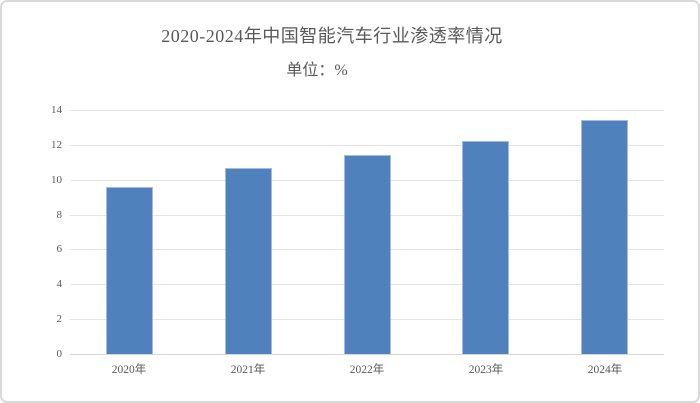  Describe the element at coordinates (248, 370) in the screenshot. I see `x-axis-tick-label: 2021年` at that location.